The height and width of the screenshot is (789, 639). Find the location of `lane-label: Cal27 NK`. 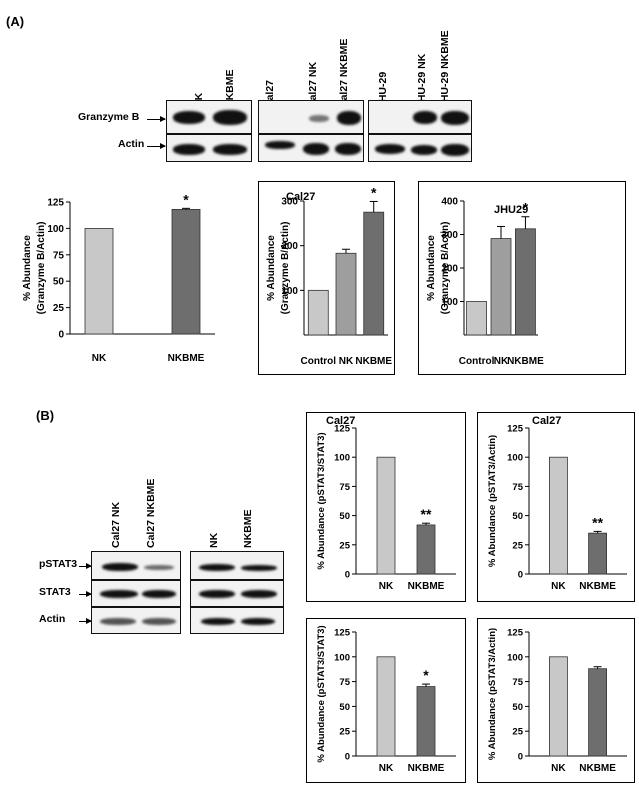

lane-label: Cal27 NK is located at coordinates (116, 524).